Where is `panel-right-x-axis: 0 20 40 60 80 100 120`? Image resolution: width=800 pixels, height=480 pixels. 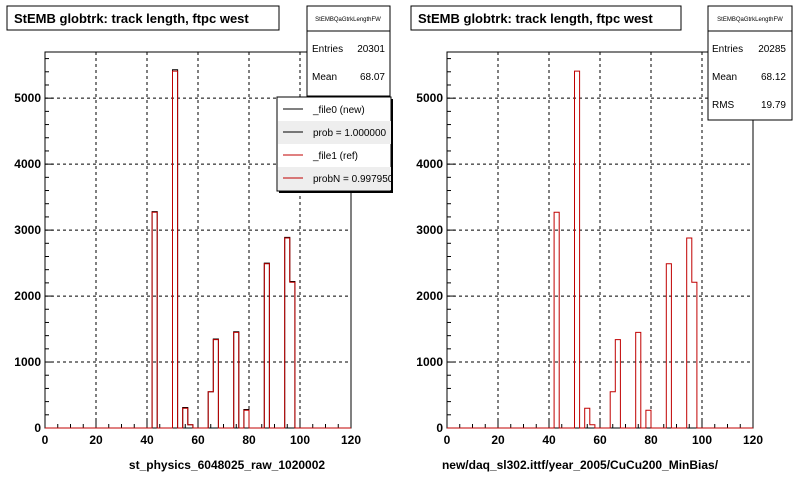 panel-right-x-axis: 0 20 40 60 80 100 120 is located at coordinates (603, 433).